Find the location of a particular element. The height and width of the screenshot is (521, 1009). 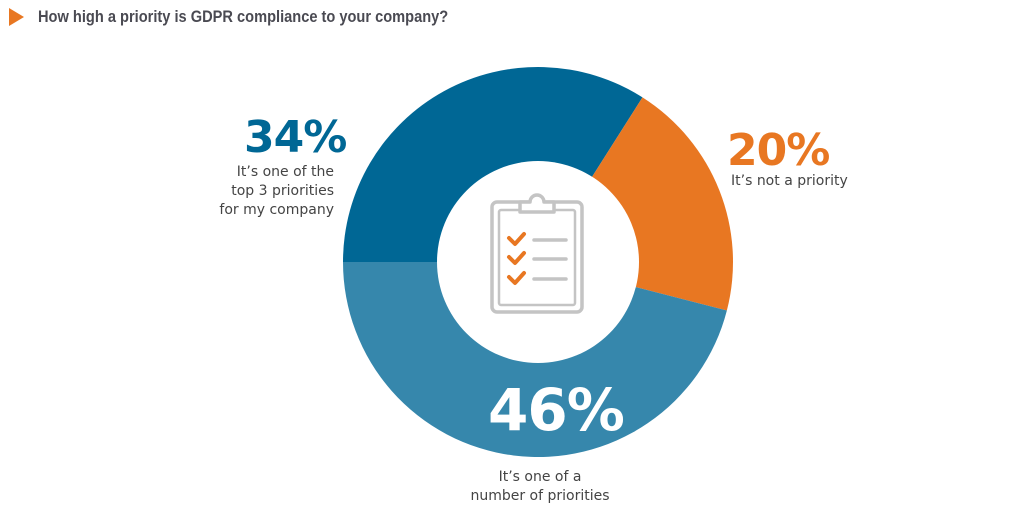

label-line: for my company is located at coordinates (276, 210).